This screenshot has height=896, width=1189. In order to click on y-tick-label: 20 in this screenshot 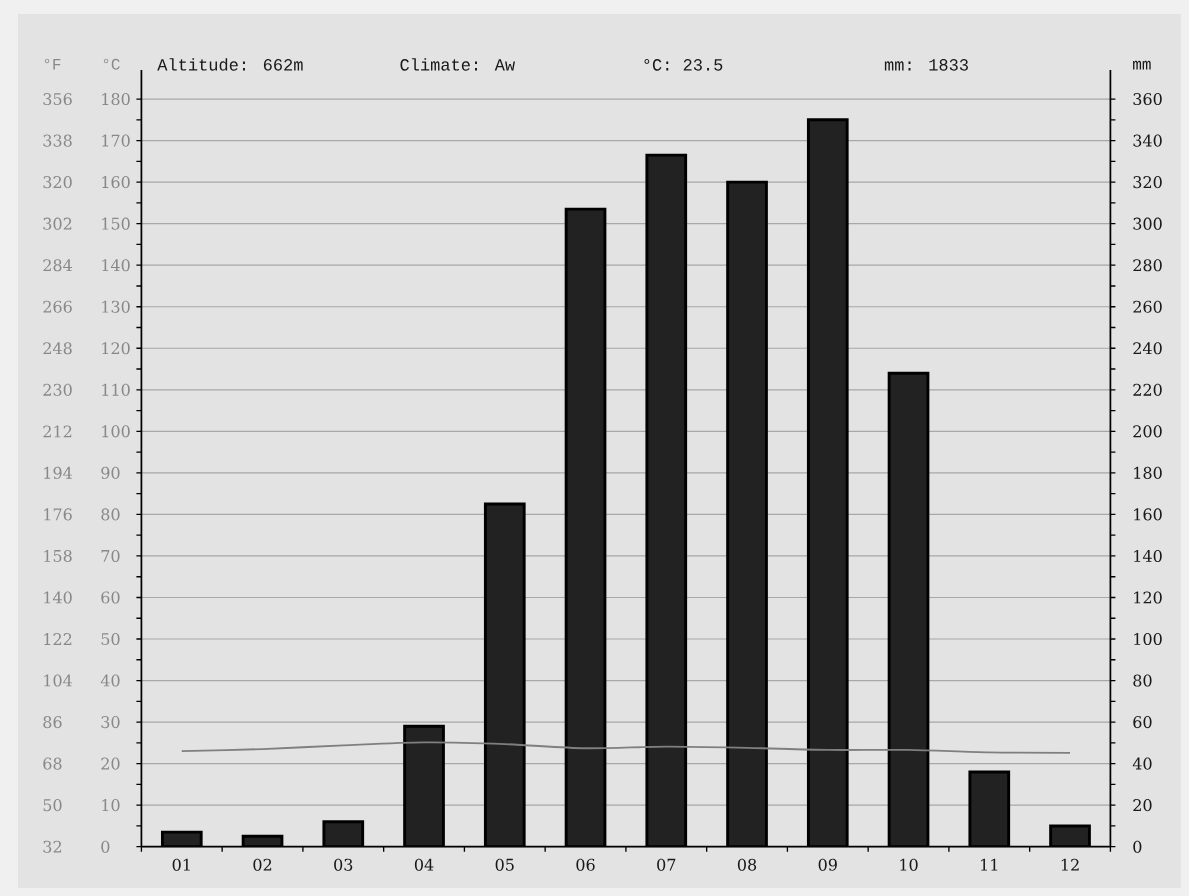, I will do `click(110, 763)`.